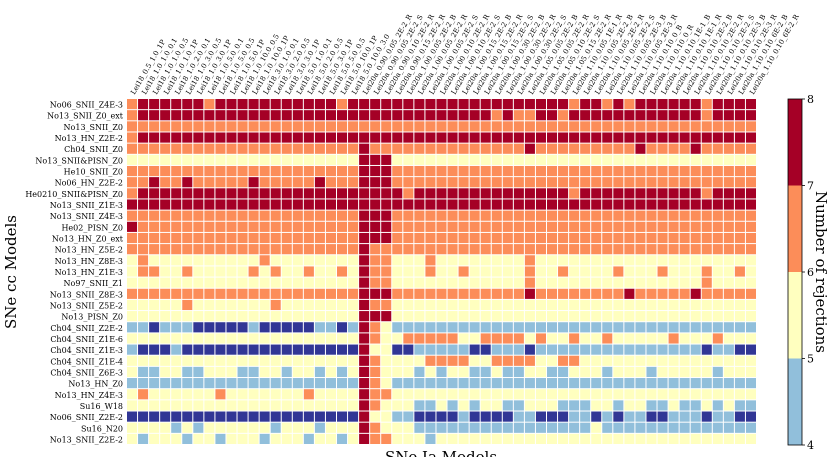  Describe the element at coordinates (810, 186) in the screenshot. I see `colorbar-tick-label: 7` at that location.